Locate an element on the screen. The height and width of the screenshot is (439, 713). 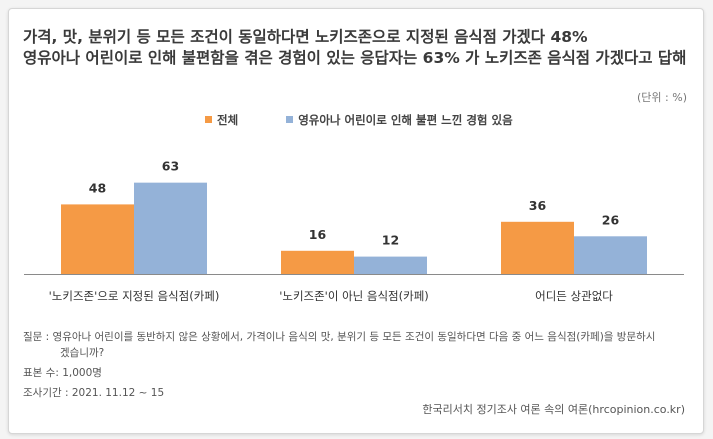
source-credit: 한국리서치 정기조사 여론 속의 여론(hrcopinion.co.kr) is located at coordinates (553, 409).